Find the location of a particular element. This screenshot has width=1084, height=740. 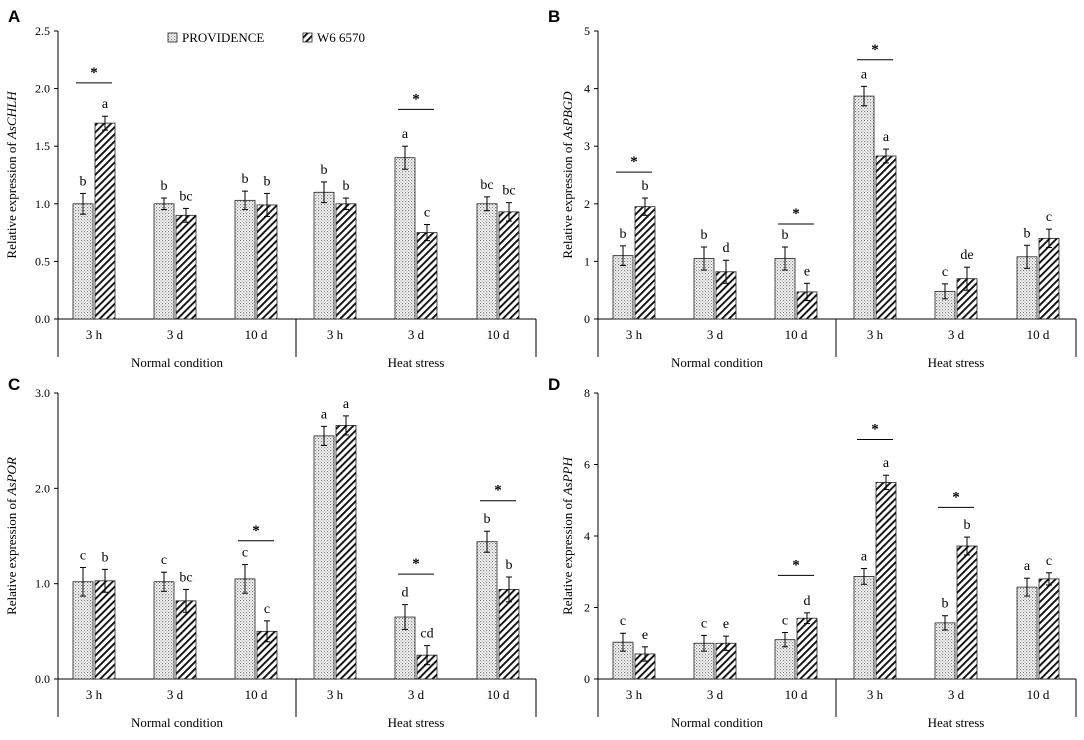

y-tick-label: 3.0 is located at coordinates (42, 393).